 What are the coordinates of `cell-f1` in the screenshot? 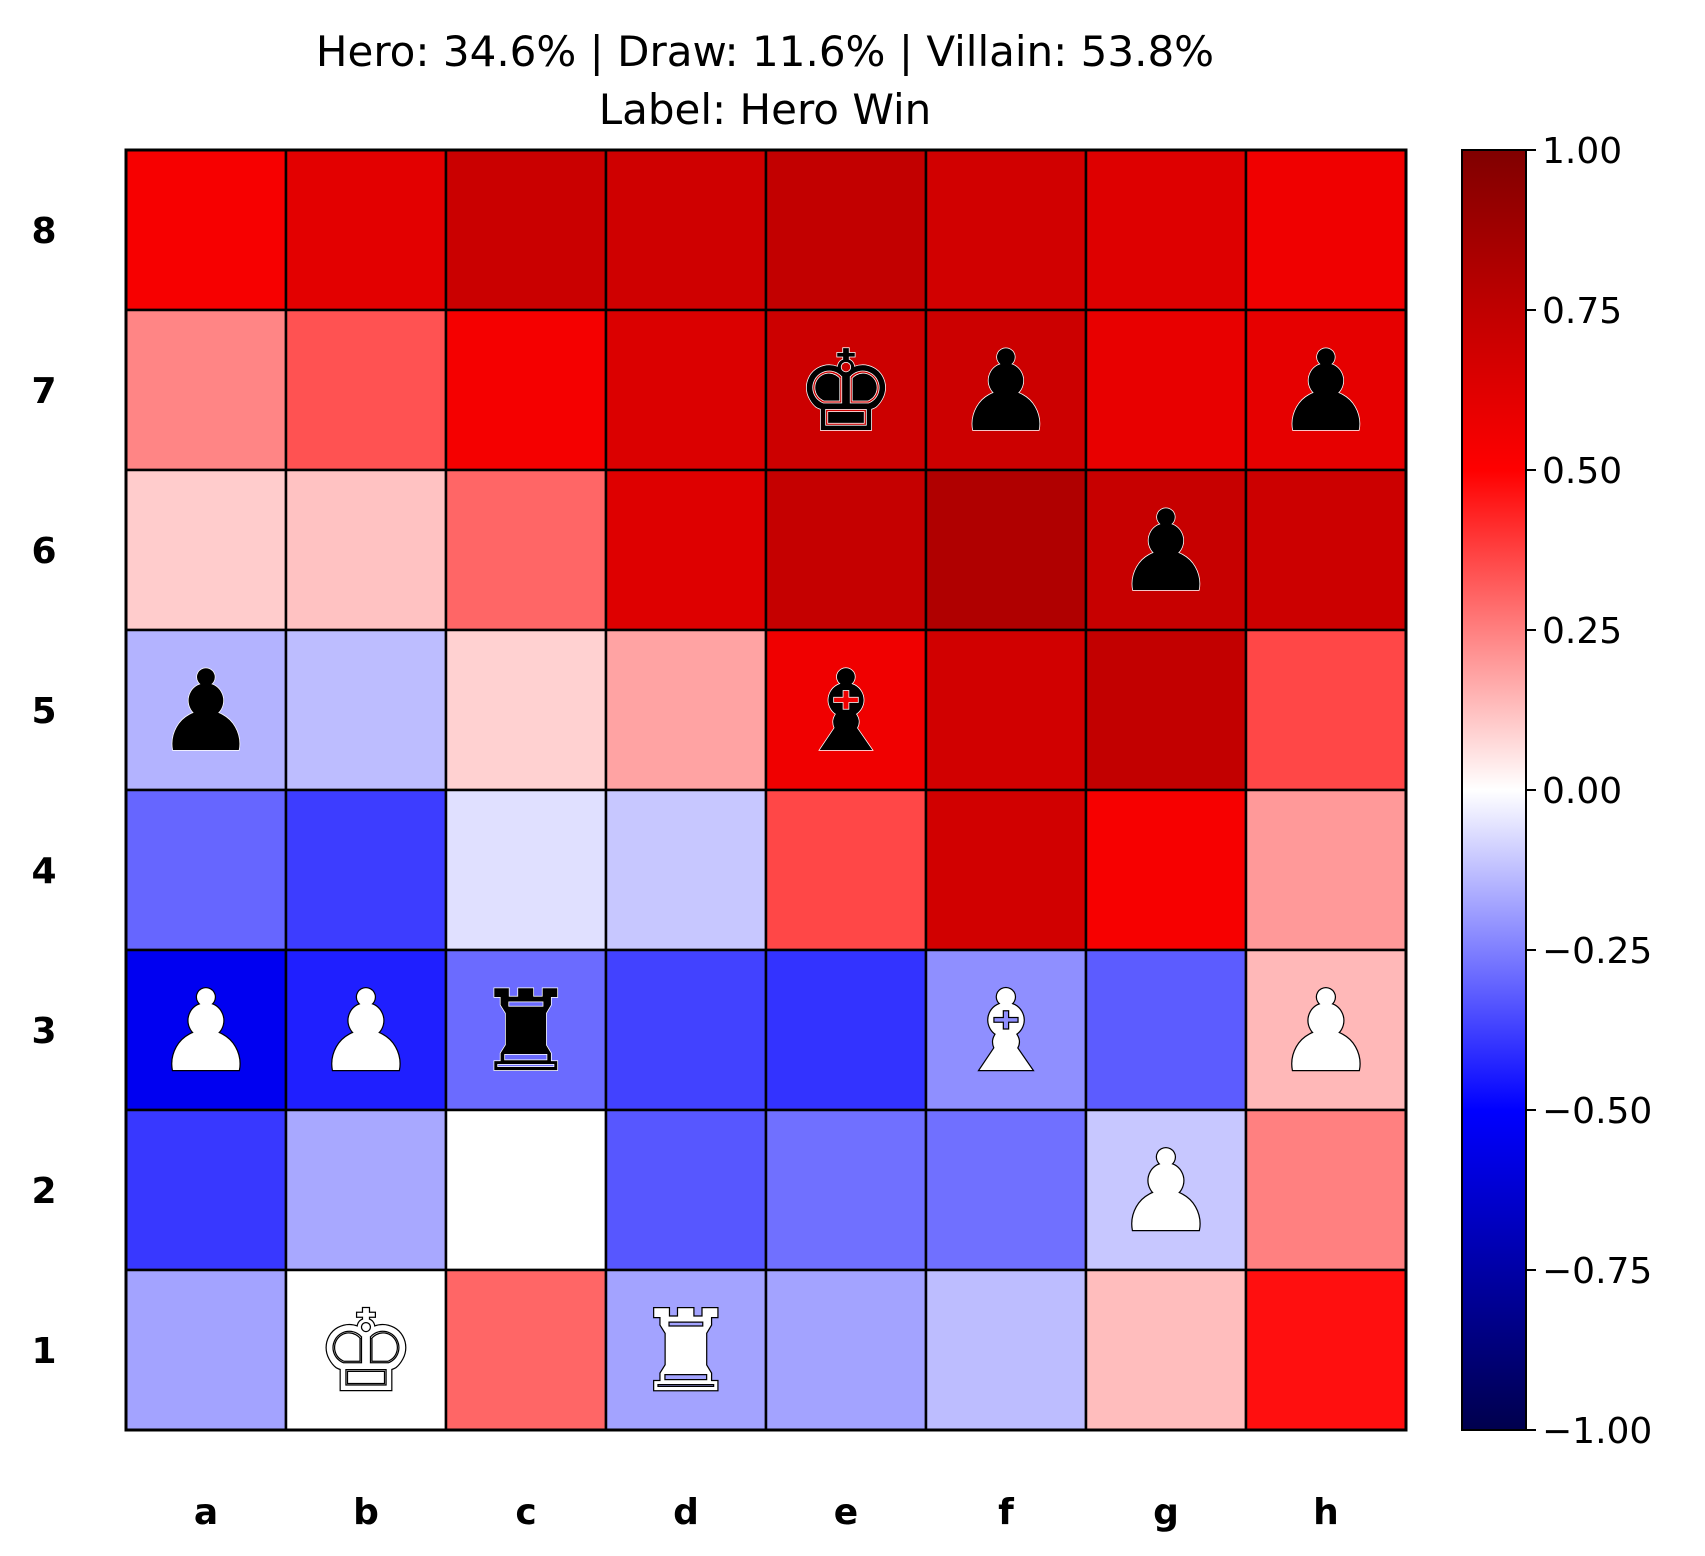 It's located at (1006, 1350).